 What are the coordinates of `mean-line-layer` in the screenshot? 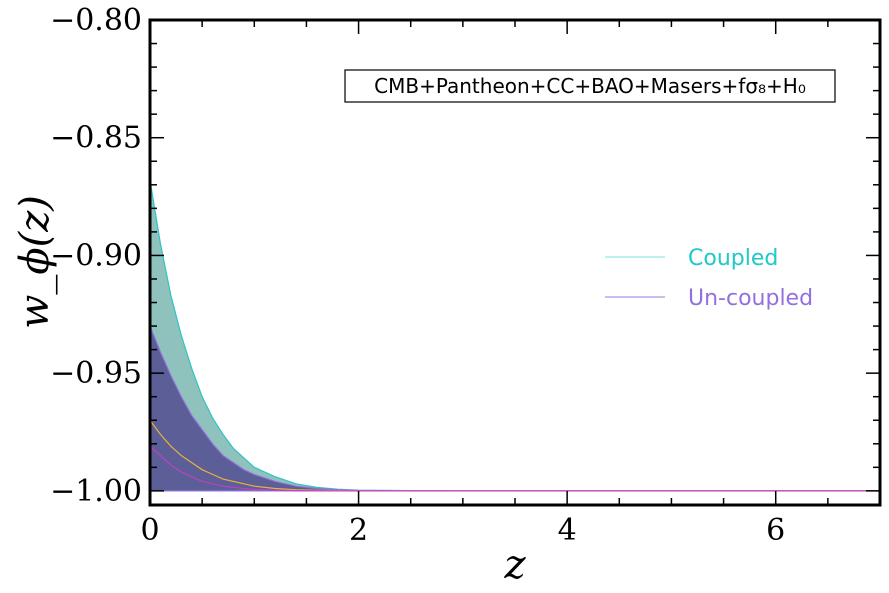 It's located at (514, 455).